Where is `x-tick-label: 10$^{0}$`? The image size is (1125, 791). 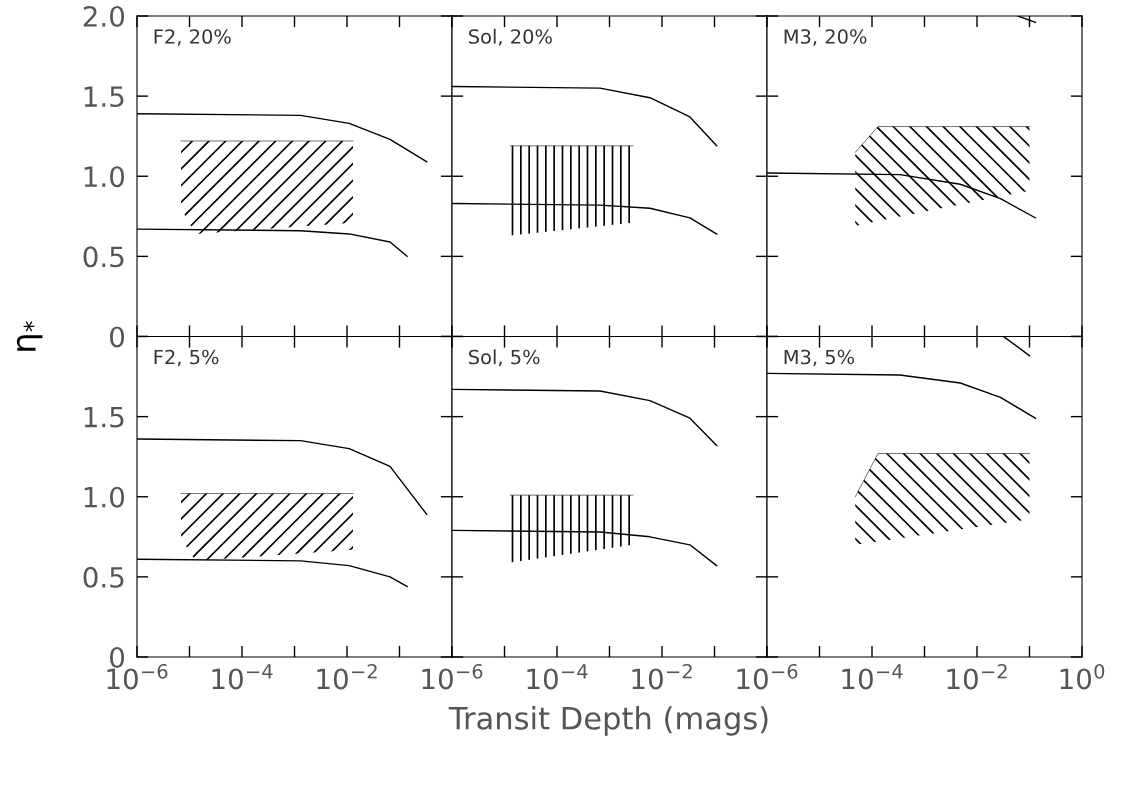
x-tick-label: 10$^{0}$ is located at coordinates (1082, 676).